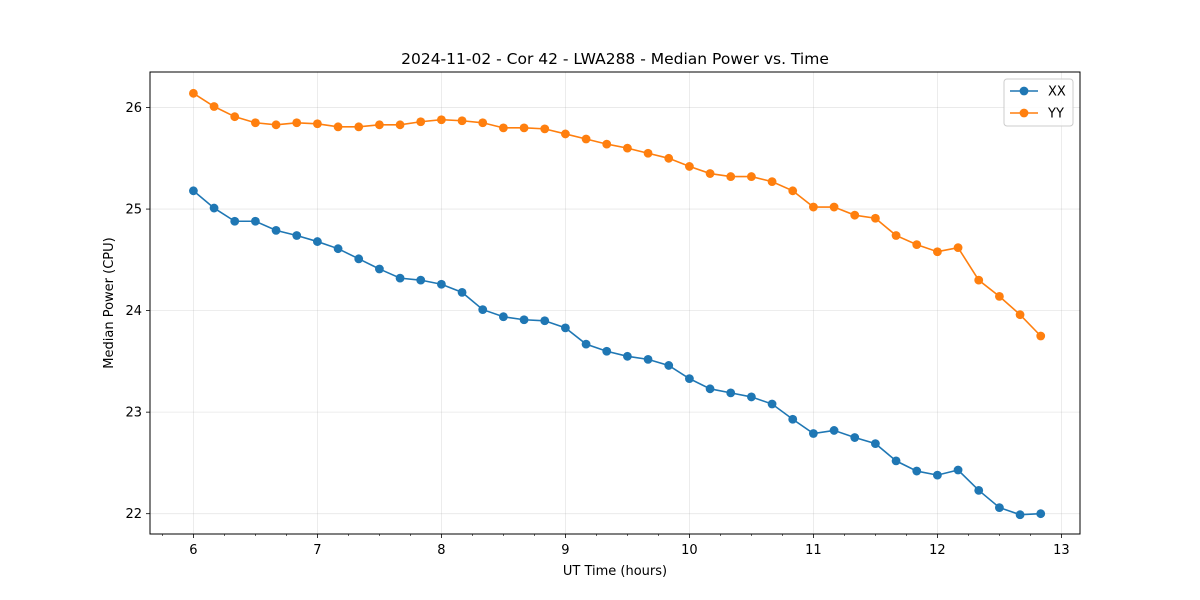 Image resolution: width=1200 pixels, height=600 pixels. I want to click on y-axis-label: Median Power (CPU), so click(109, 302).